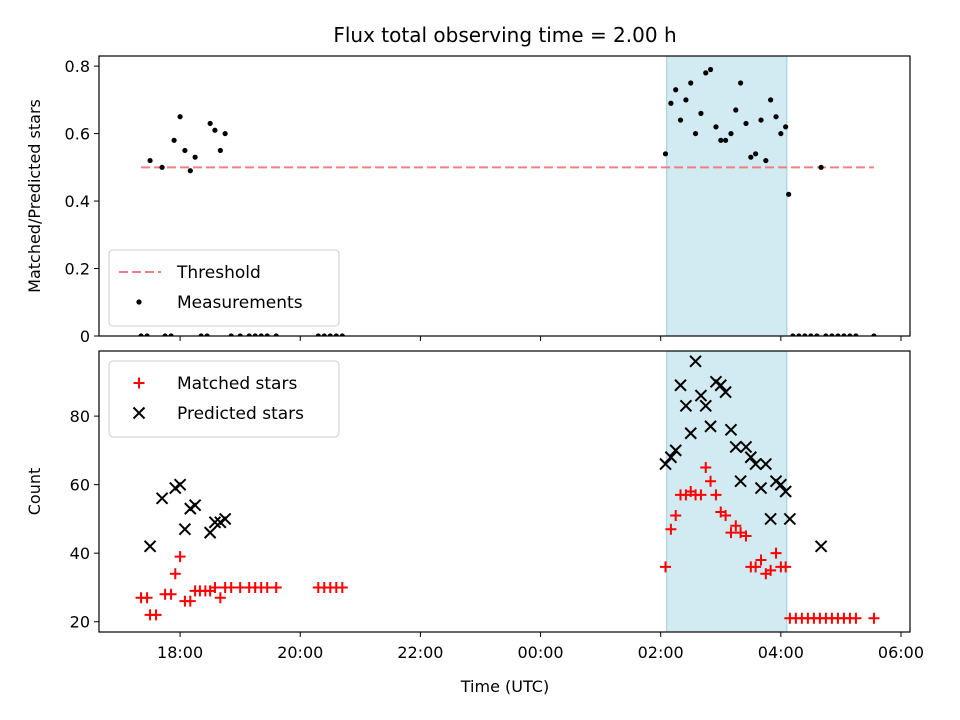 Image resolution: width=960 pixels, height=720 pixels. What do you see at coordinates (781, 652) in the screenshot?
I see `x-tick-label: 04:00` at bounding box center [781, 652].